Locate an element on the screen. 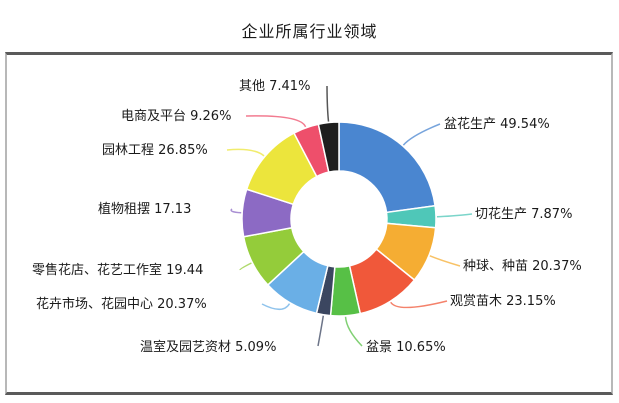 The height and width of the screenshot is (403, 619). label-pot-flower: 盆花生产 49.54% is located at coordinates (497, 124).